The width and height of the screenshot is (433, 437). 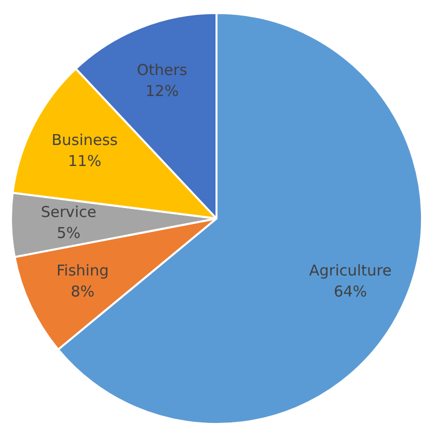 What do you see at coordinates (350, 270) in the screenshot?
I see `slice-label: Agriculture` at bounding box center [350, 270].